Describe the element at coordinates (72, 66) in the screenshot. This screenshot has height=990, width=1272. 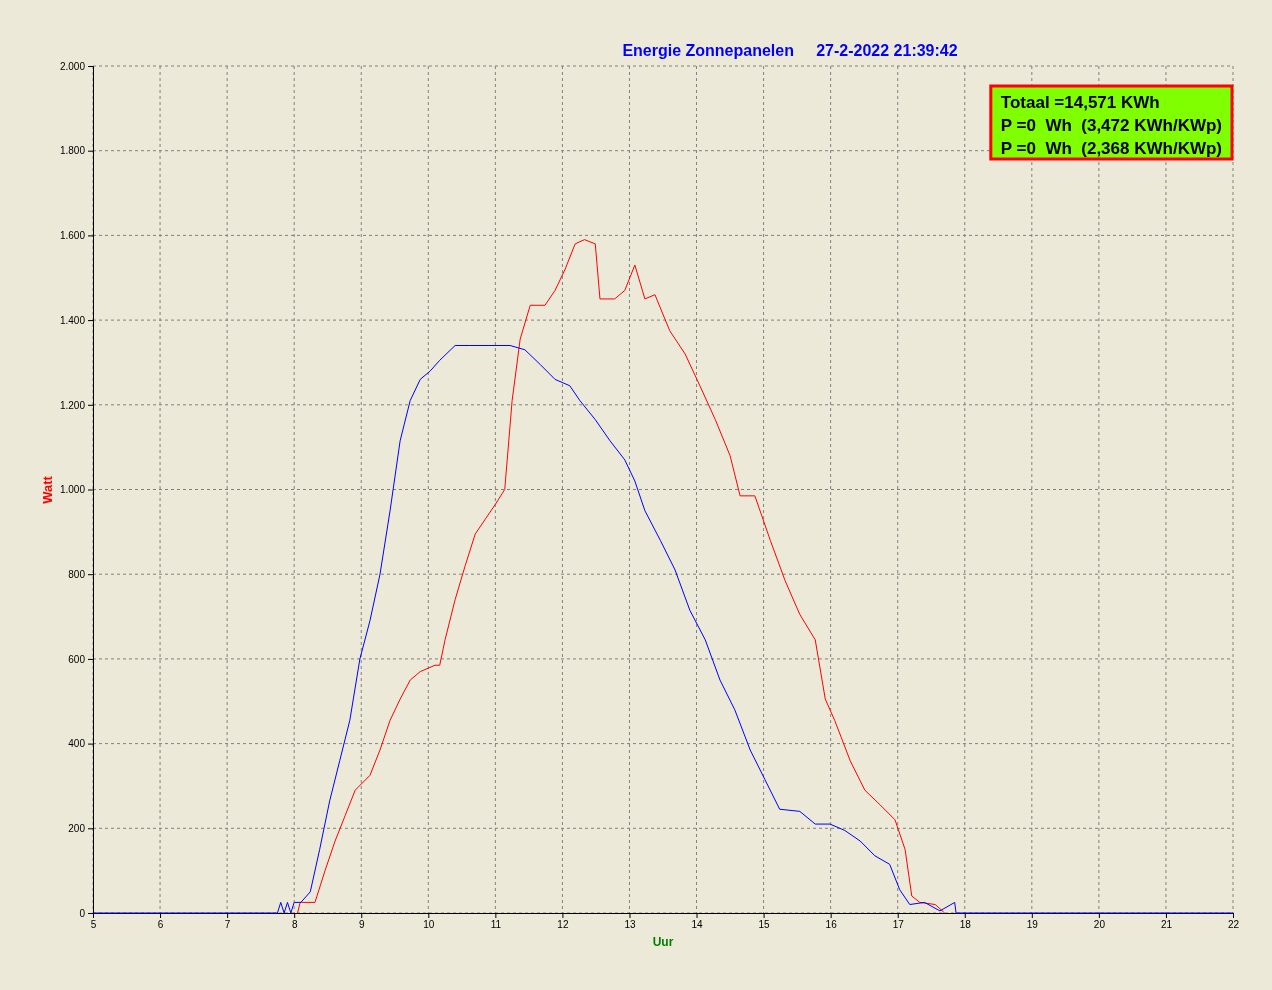
I see `y-tick-label: 2.000` at that location.